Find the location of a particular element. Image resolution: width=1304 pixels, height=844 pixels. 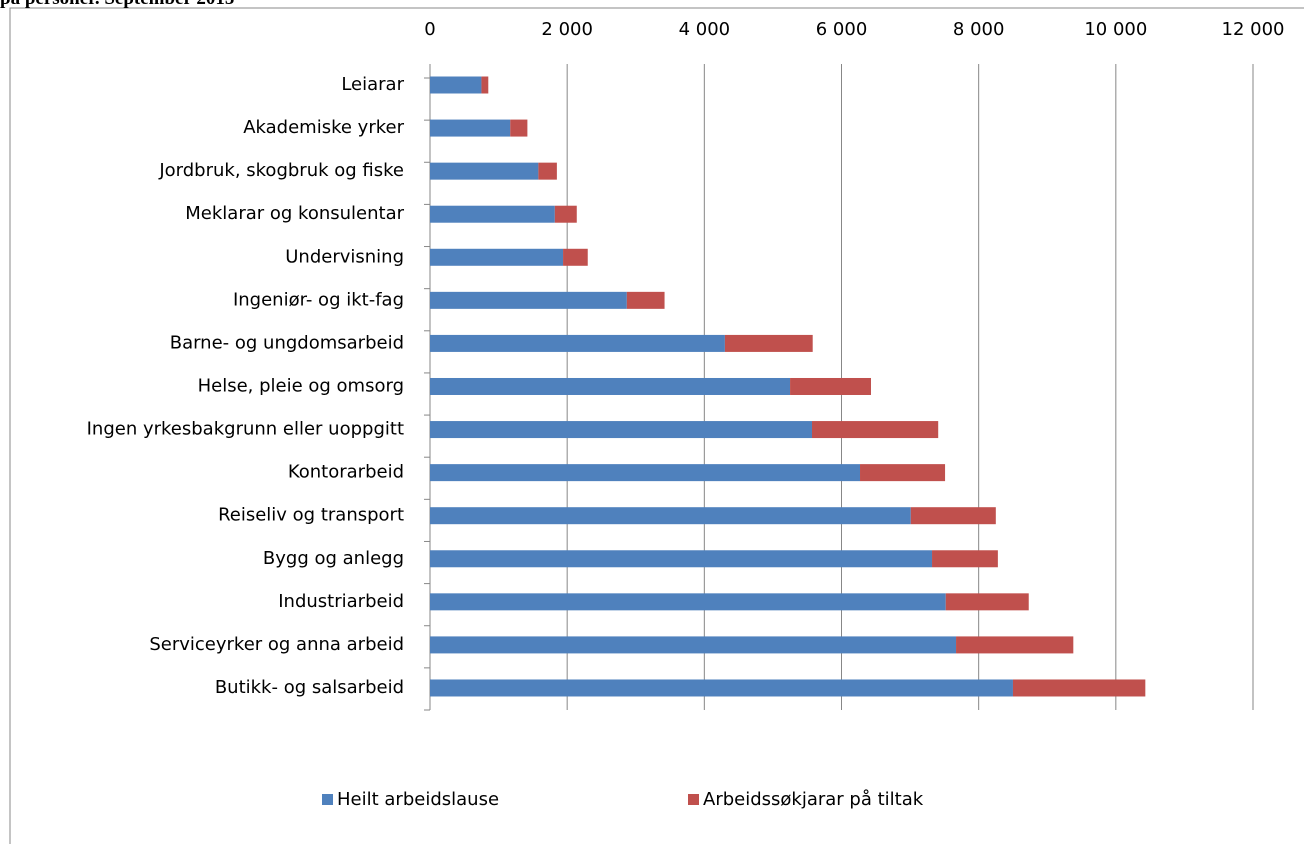

legend-label: Heilt arbeidslause is located at coordinates (418, 799).